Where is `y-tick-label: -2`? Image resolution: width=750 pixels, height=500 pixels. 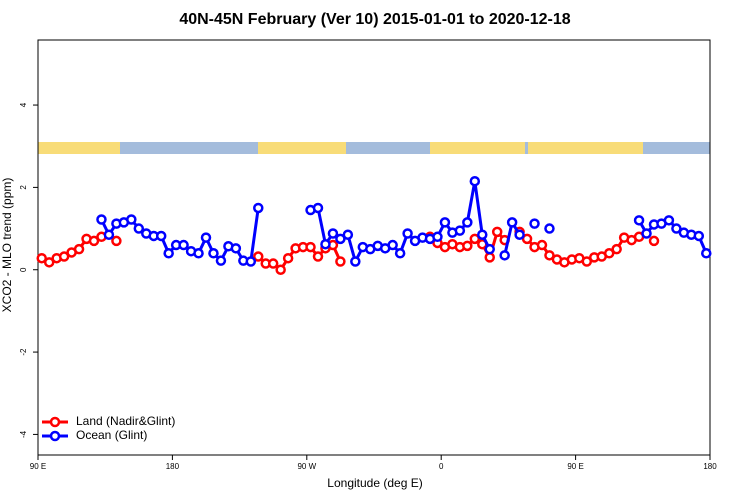
y-tick-label: -2 is located at coordinates (23, 352).